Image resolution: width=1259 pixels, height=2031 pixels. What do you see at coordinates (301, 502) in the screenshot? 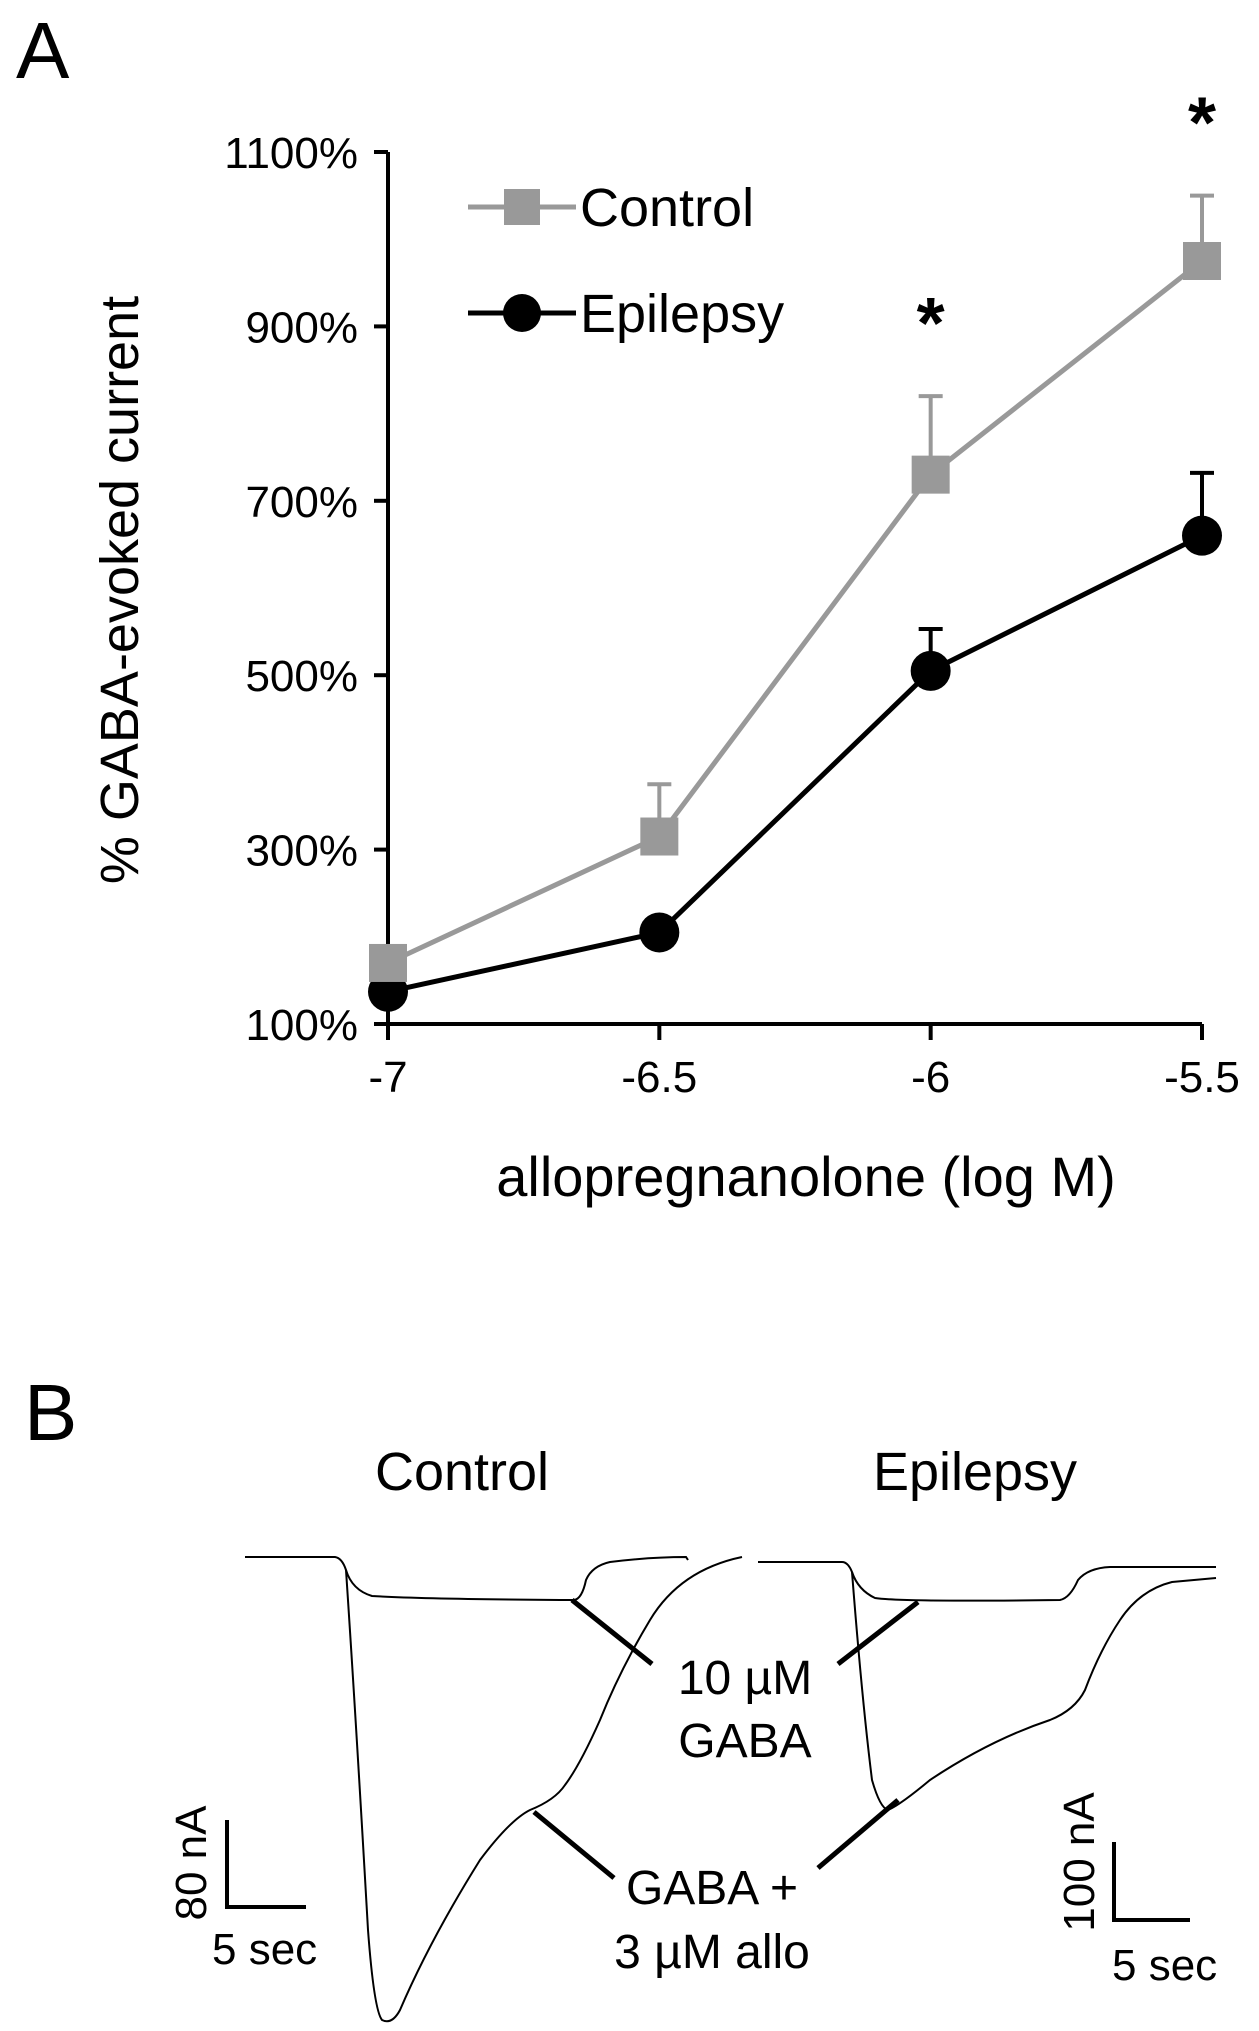
I see `y-tick-label: 700%` at bounding box center [301, 502].